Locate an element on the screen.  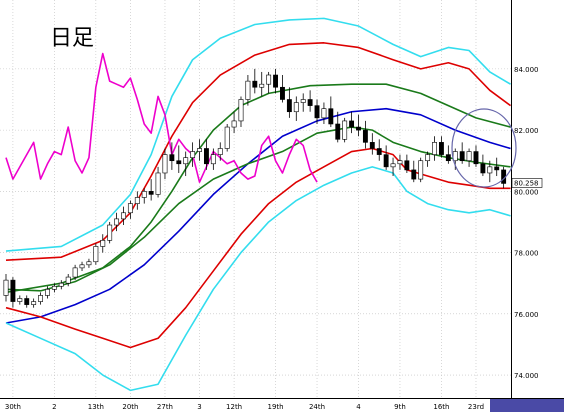
x-tick-label: 16th is located at coordinates (441, 407).